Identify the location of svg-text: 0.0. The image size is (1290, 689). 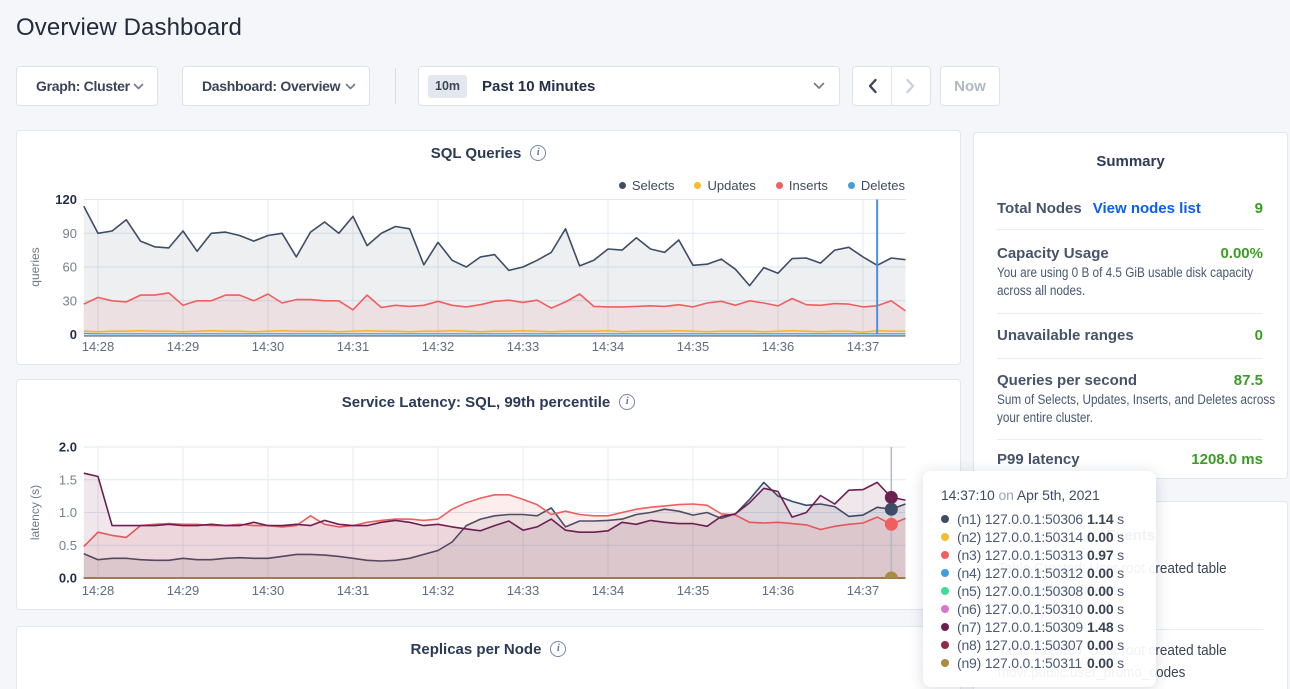
(68, 578).